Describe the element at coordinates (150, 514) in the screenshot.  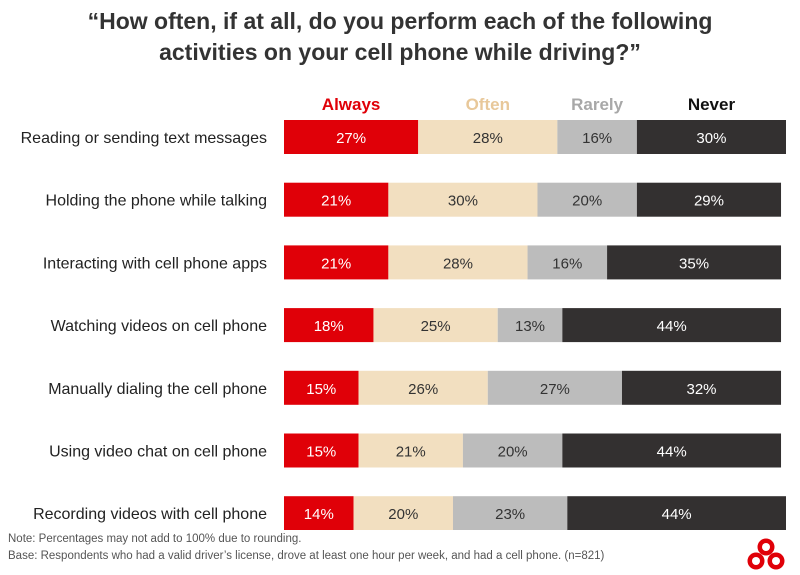
I see `category-label: Recording videos with cell phone` at that location.